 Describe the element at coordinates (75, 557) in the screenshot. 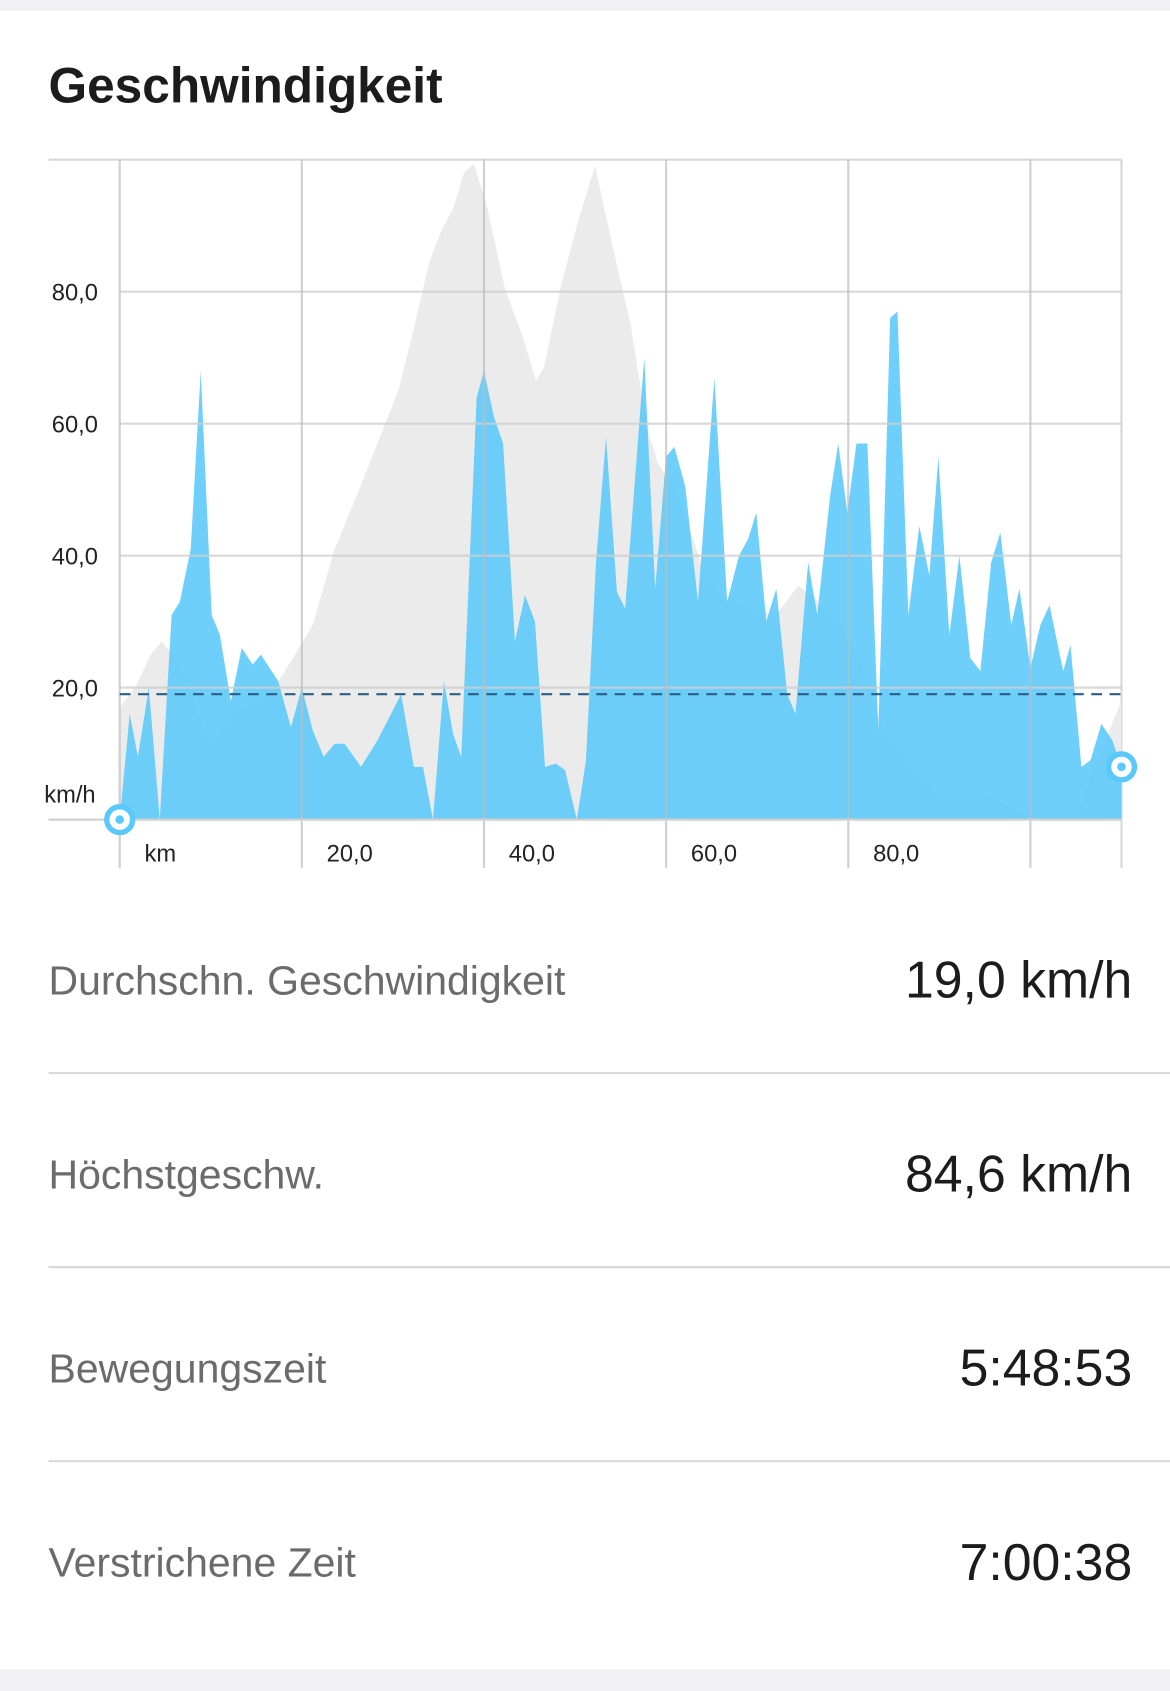

I see `y-tick-label: 40,0` at that location.